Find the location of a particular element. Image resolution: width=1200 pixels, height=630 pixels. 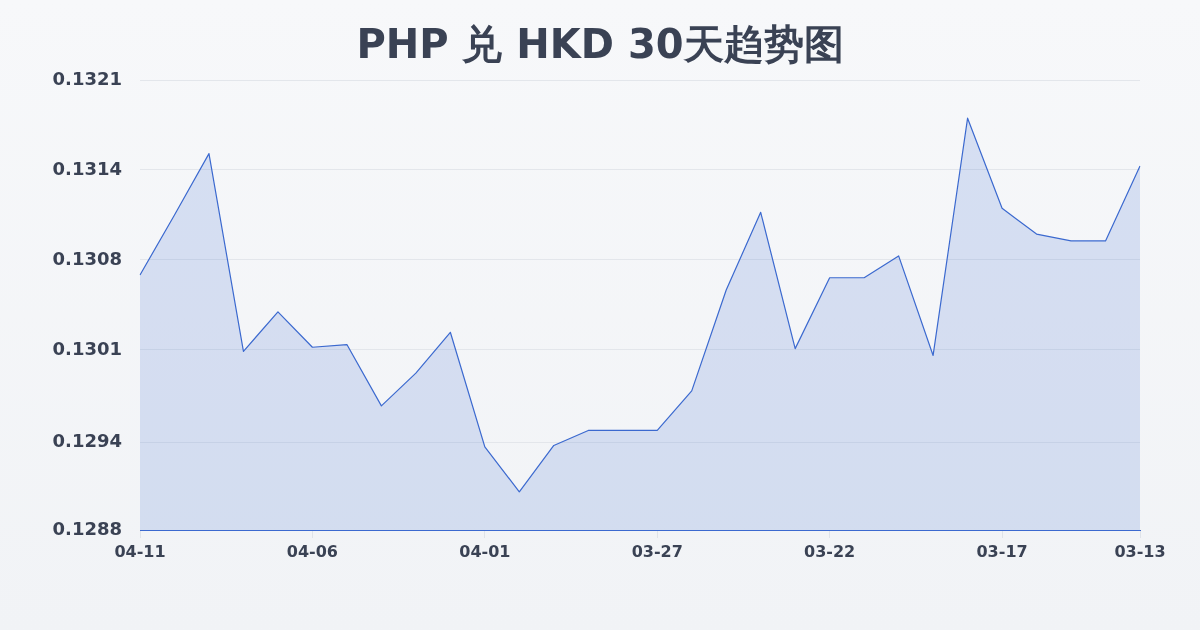

x-tick-label: 03-22 is located at coordinates (830, 551).